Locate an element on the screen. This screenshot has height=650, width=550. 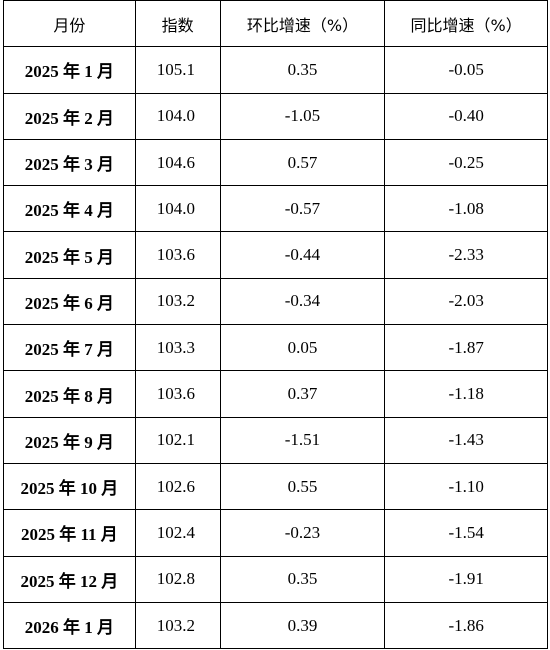
table-cell: -1.05 is located at coordinates (302, 116).